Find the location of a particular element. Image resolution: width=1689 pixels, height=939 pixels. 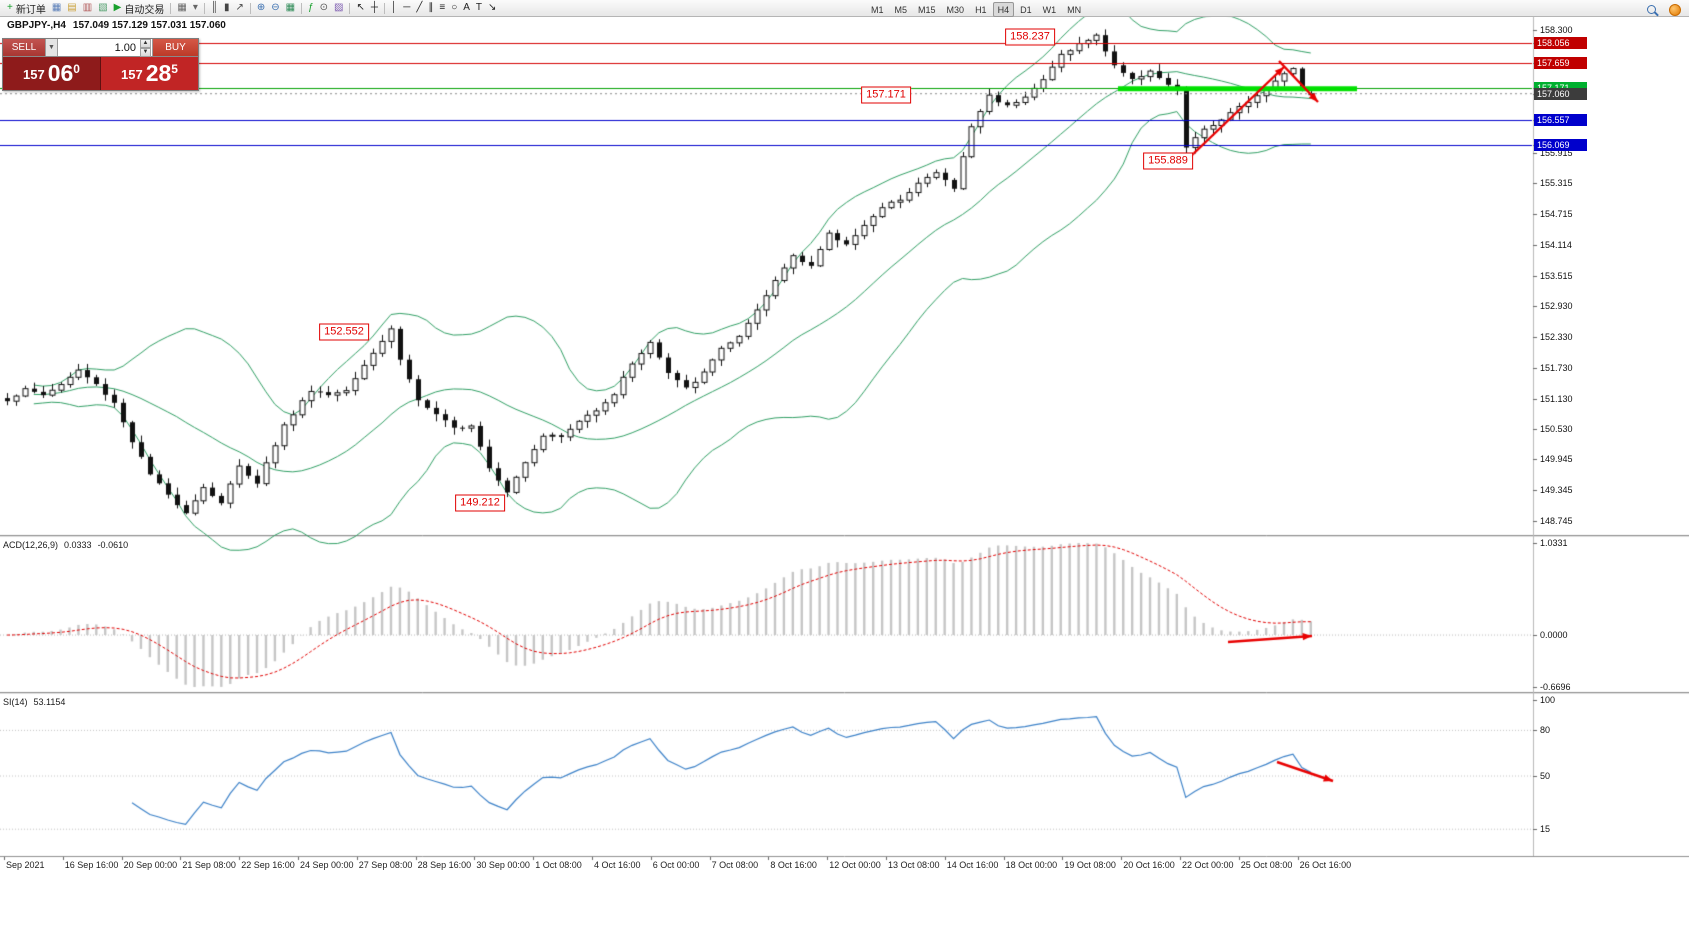

sell-price-panel: 157 06 0 is located at coordinates (52, 73).